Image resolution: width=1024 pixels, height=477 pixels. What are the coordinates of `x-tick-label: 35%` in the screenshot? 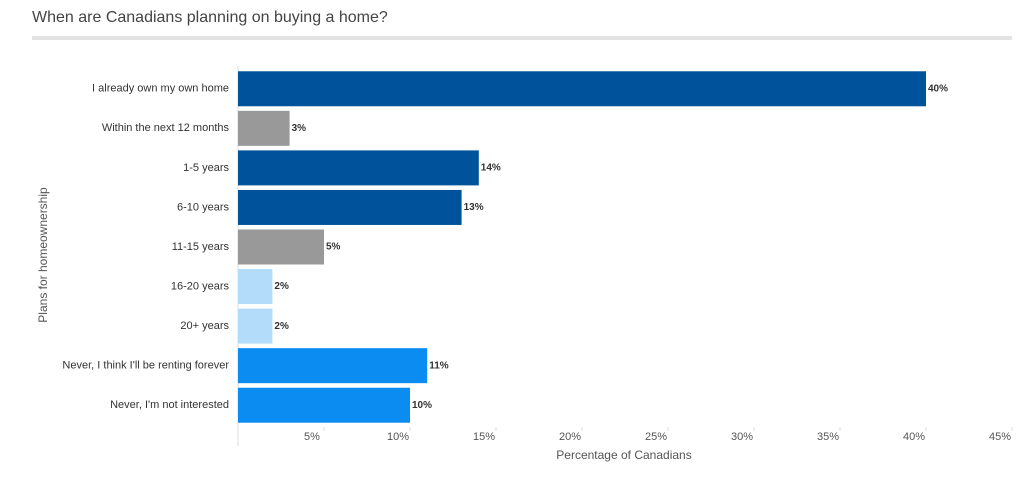 It's located at (828, 437).